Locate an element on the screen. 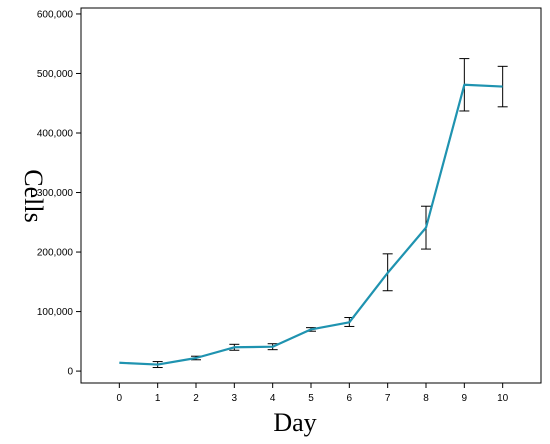 The width and height of the screenshot is (550, 444). x-tick-label: 4 is located at coordinates (273, 398).